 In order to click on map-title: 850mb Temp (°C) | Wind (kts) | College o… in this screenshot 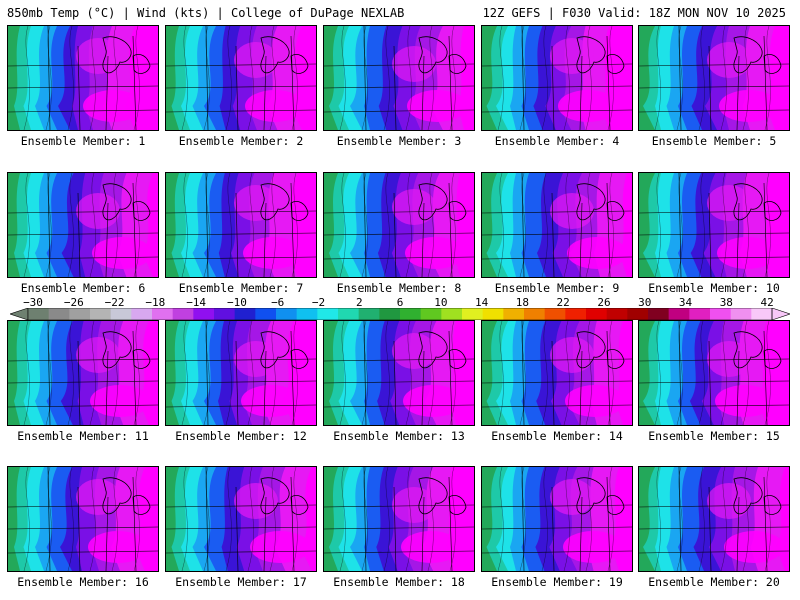, I will do `click(206, 13)`.